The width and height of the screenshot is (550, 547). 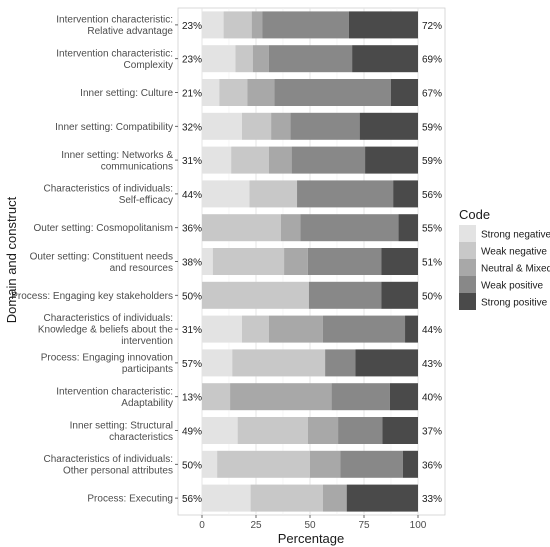 I want to click on right-value-label: 55%, so click(x=432, y=229).